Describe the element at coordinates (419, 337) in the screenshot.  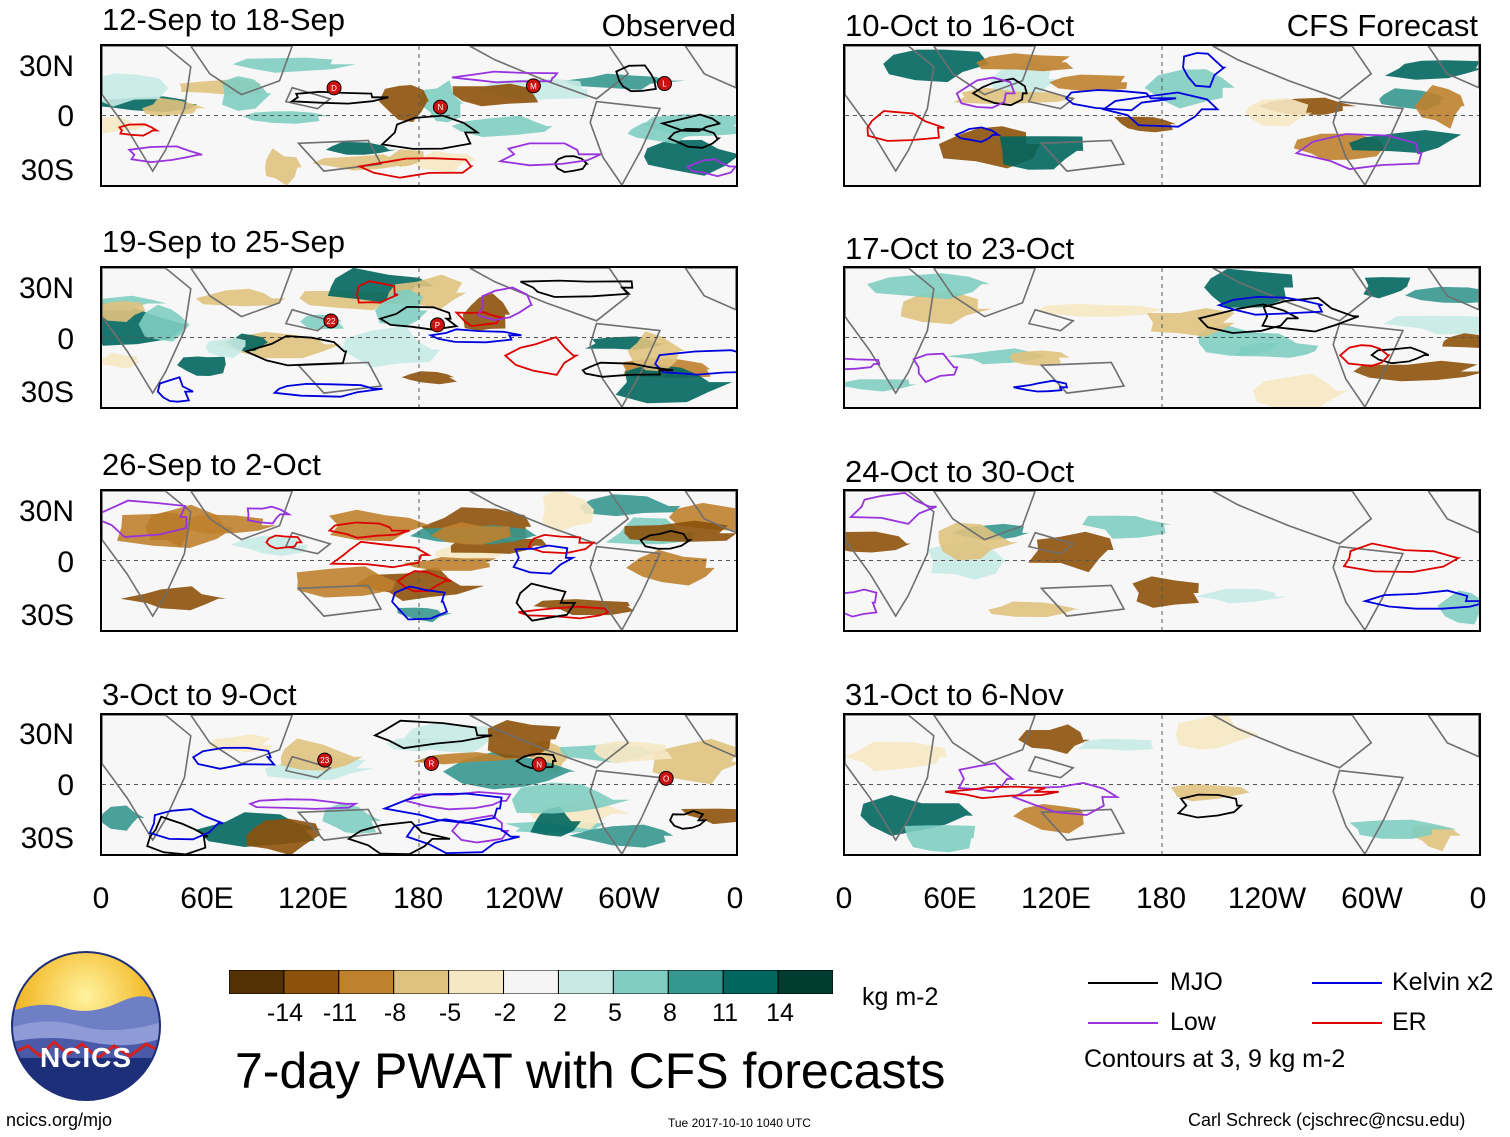
I see `map-panel-obs-2: 22 P` at that location.